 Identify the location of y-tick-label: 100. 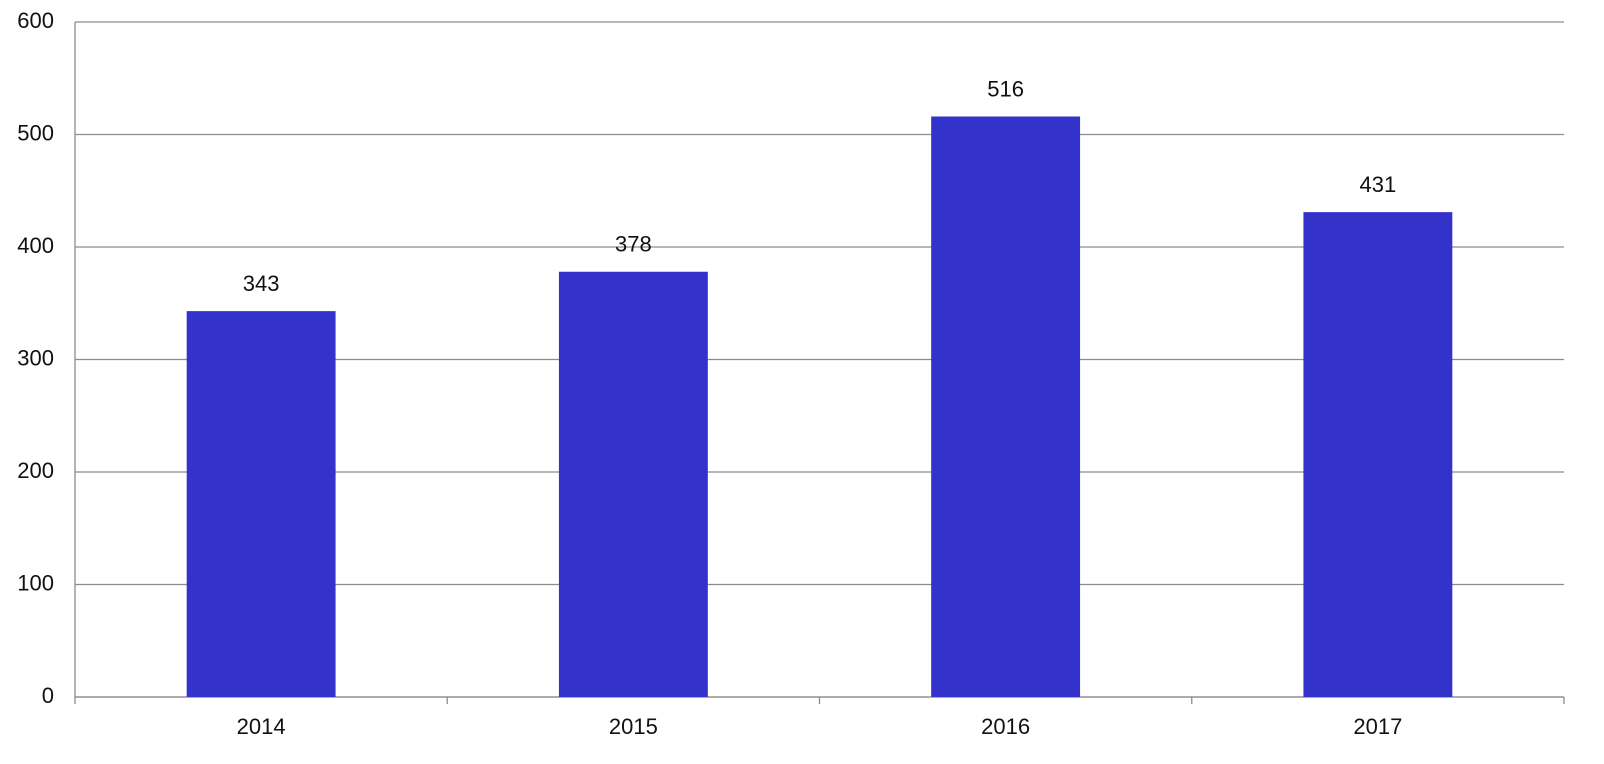
(35, 582).